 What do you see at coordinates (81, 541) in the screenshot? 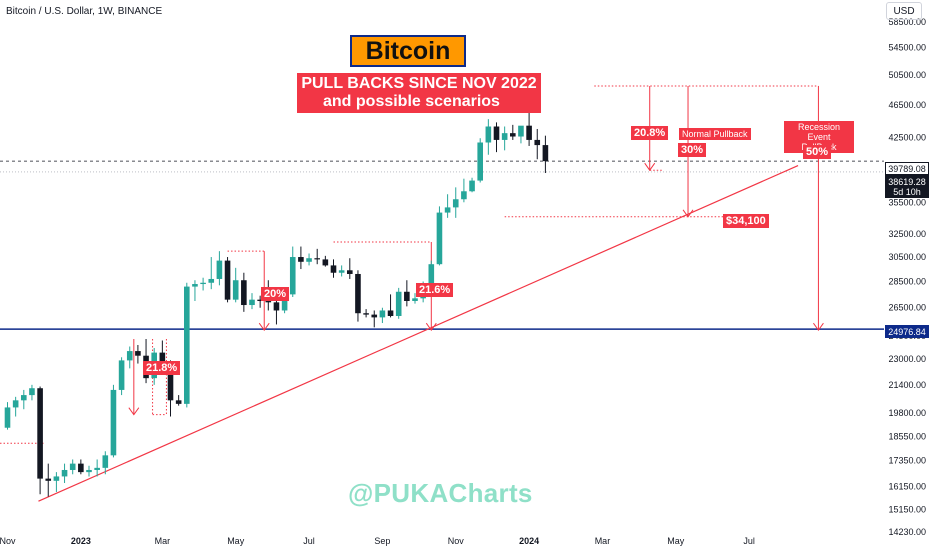
I see `x-tick-label: 2023` at bounding box center [81, 541].